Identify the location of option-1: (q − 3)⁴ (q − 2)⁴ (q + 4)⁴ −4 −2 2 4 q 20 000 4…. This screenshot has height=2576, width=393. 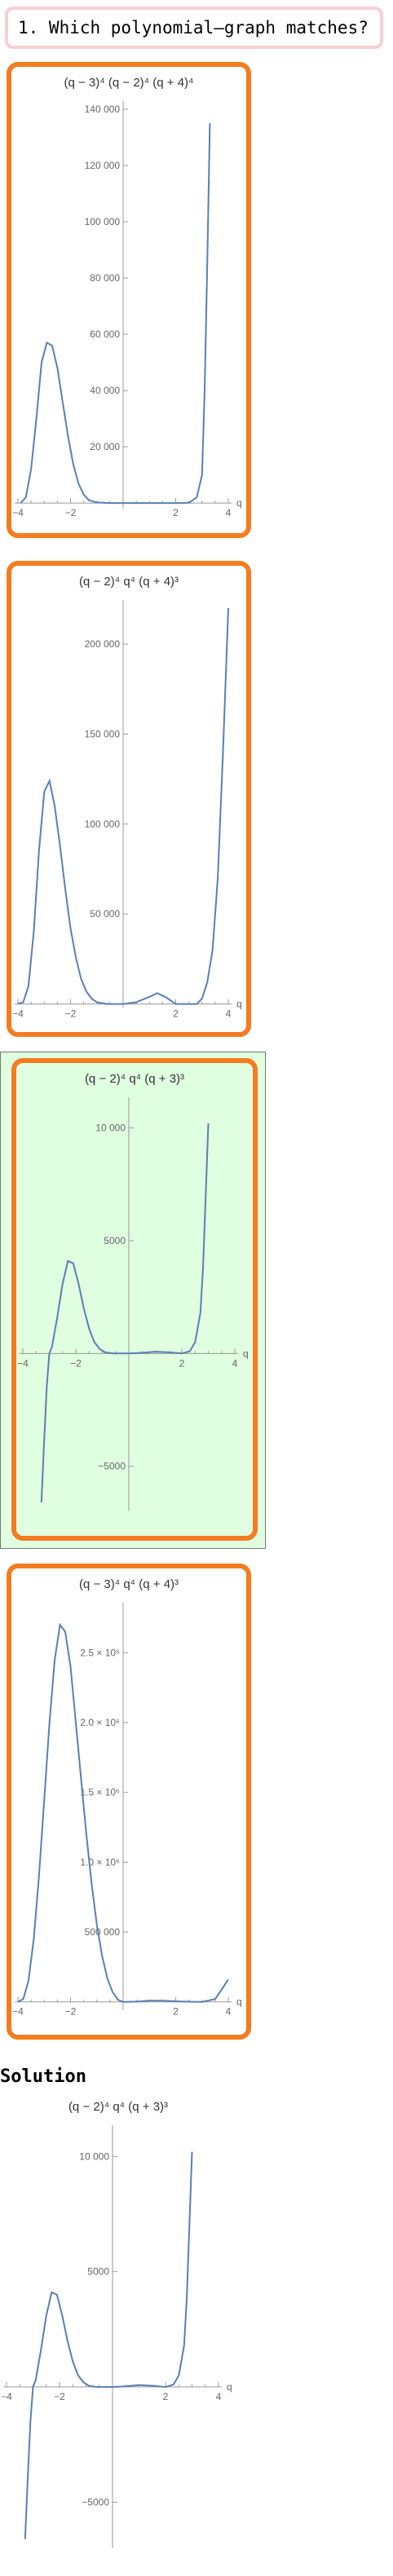
(129, 300).